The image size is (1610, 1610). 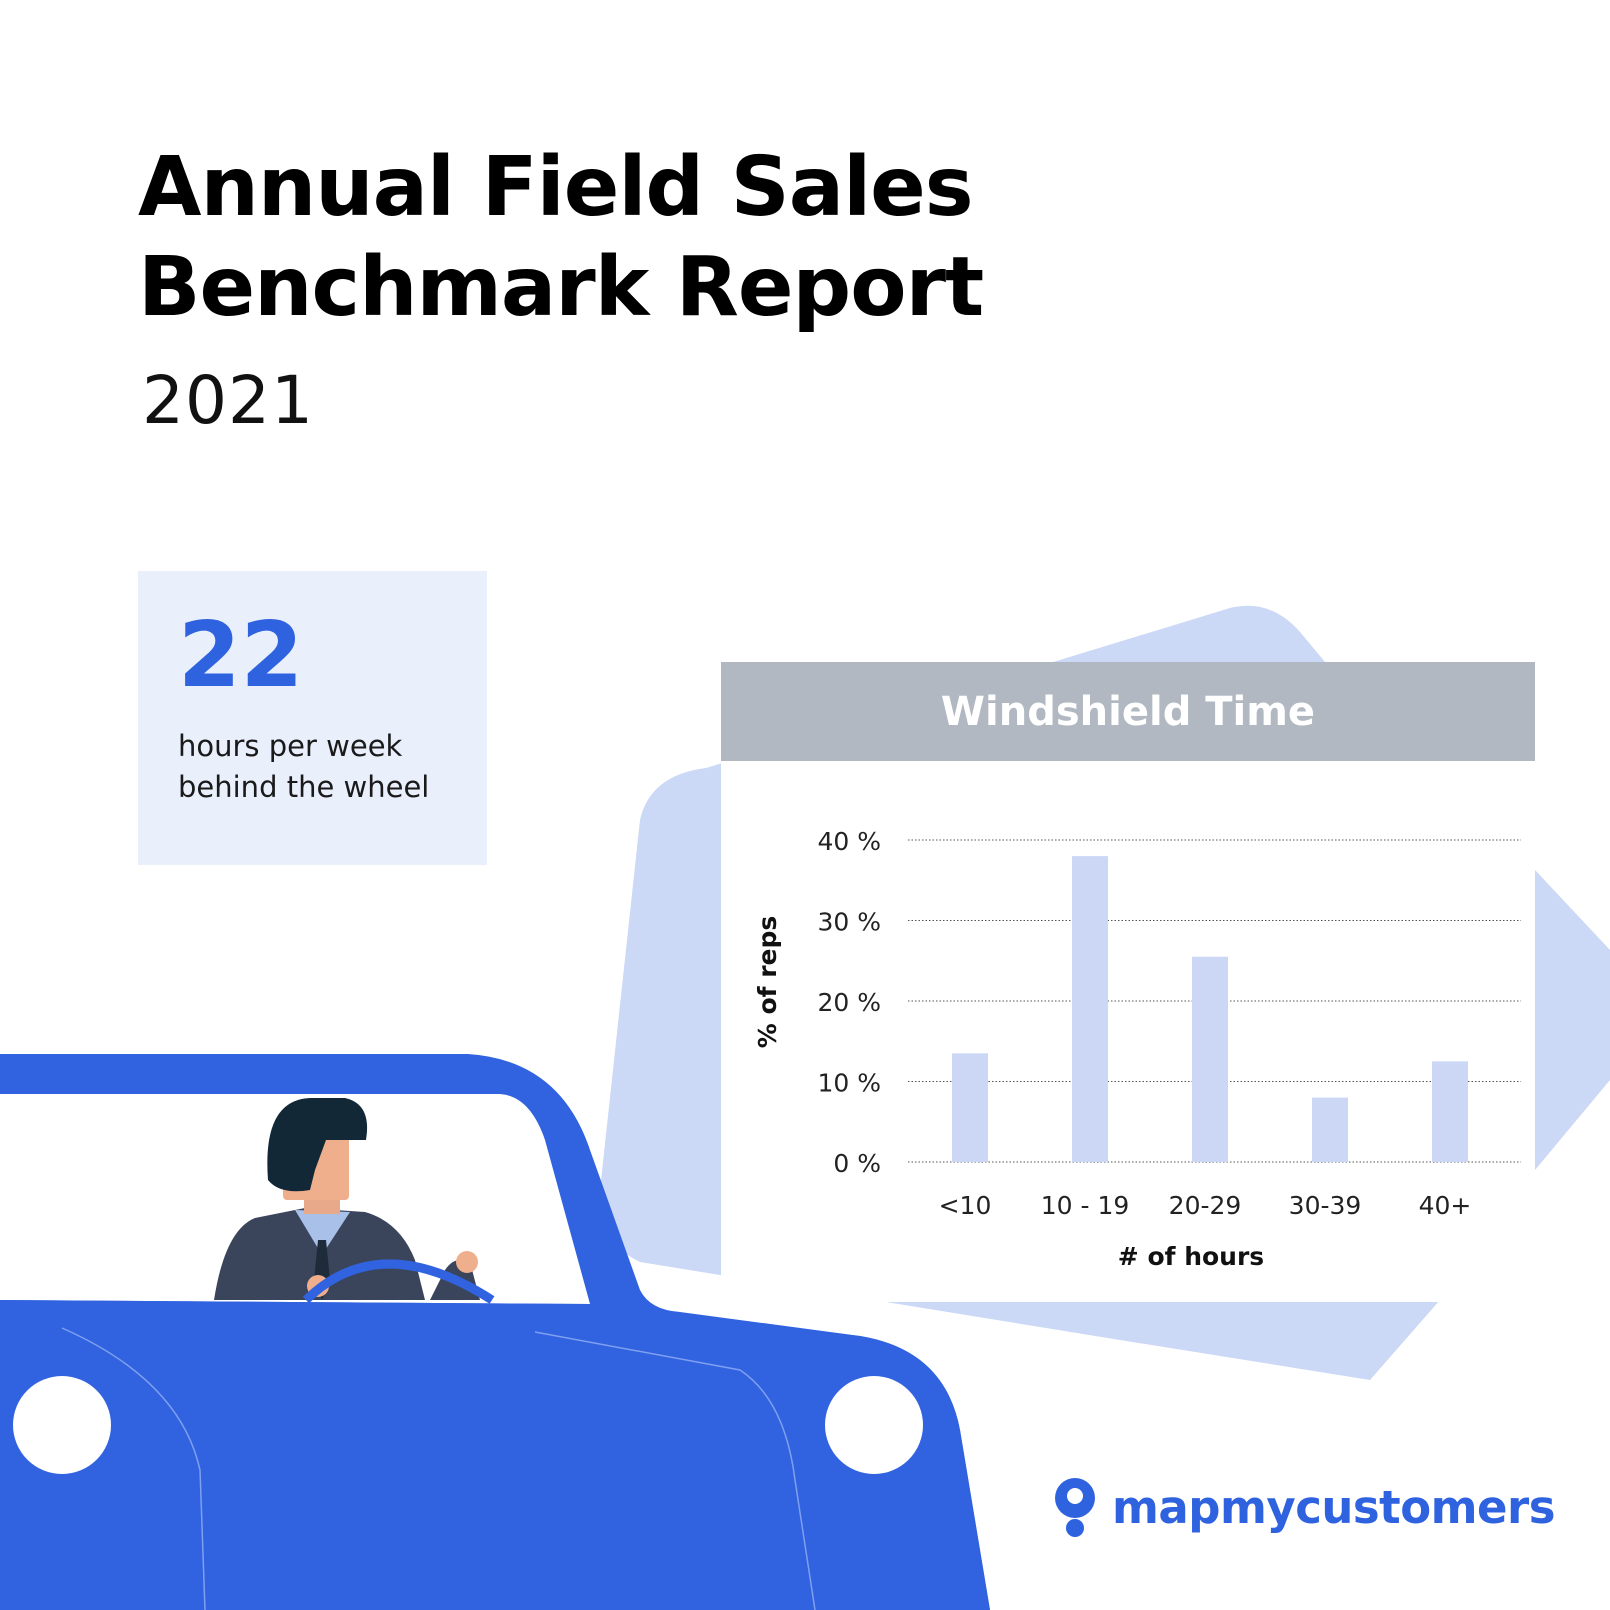 What do you see at coordinates (1075, 1507) in the screenshot?
I see `person-pin-icon` at bounding box center [1075, 1507].